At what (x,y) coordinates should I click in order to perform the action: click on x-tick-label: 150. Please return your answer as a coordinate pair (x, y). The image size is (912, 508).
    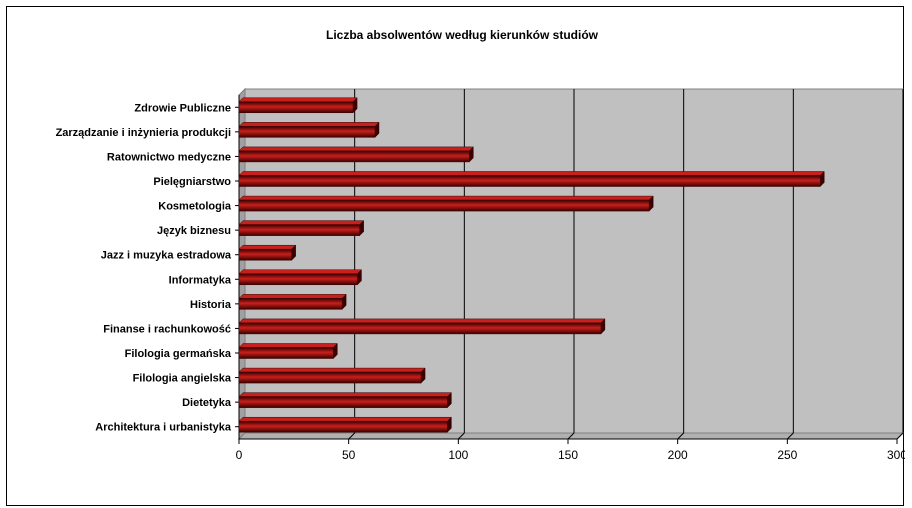
    Looking at the image, I should click on (568, 455).